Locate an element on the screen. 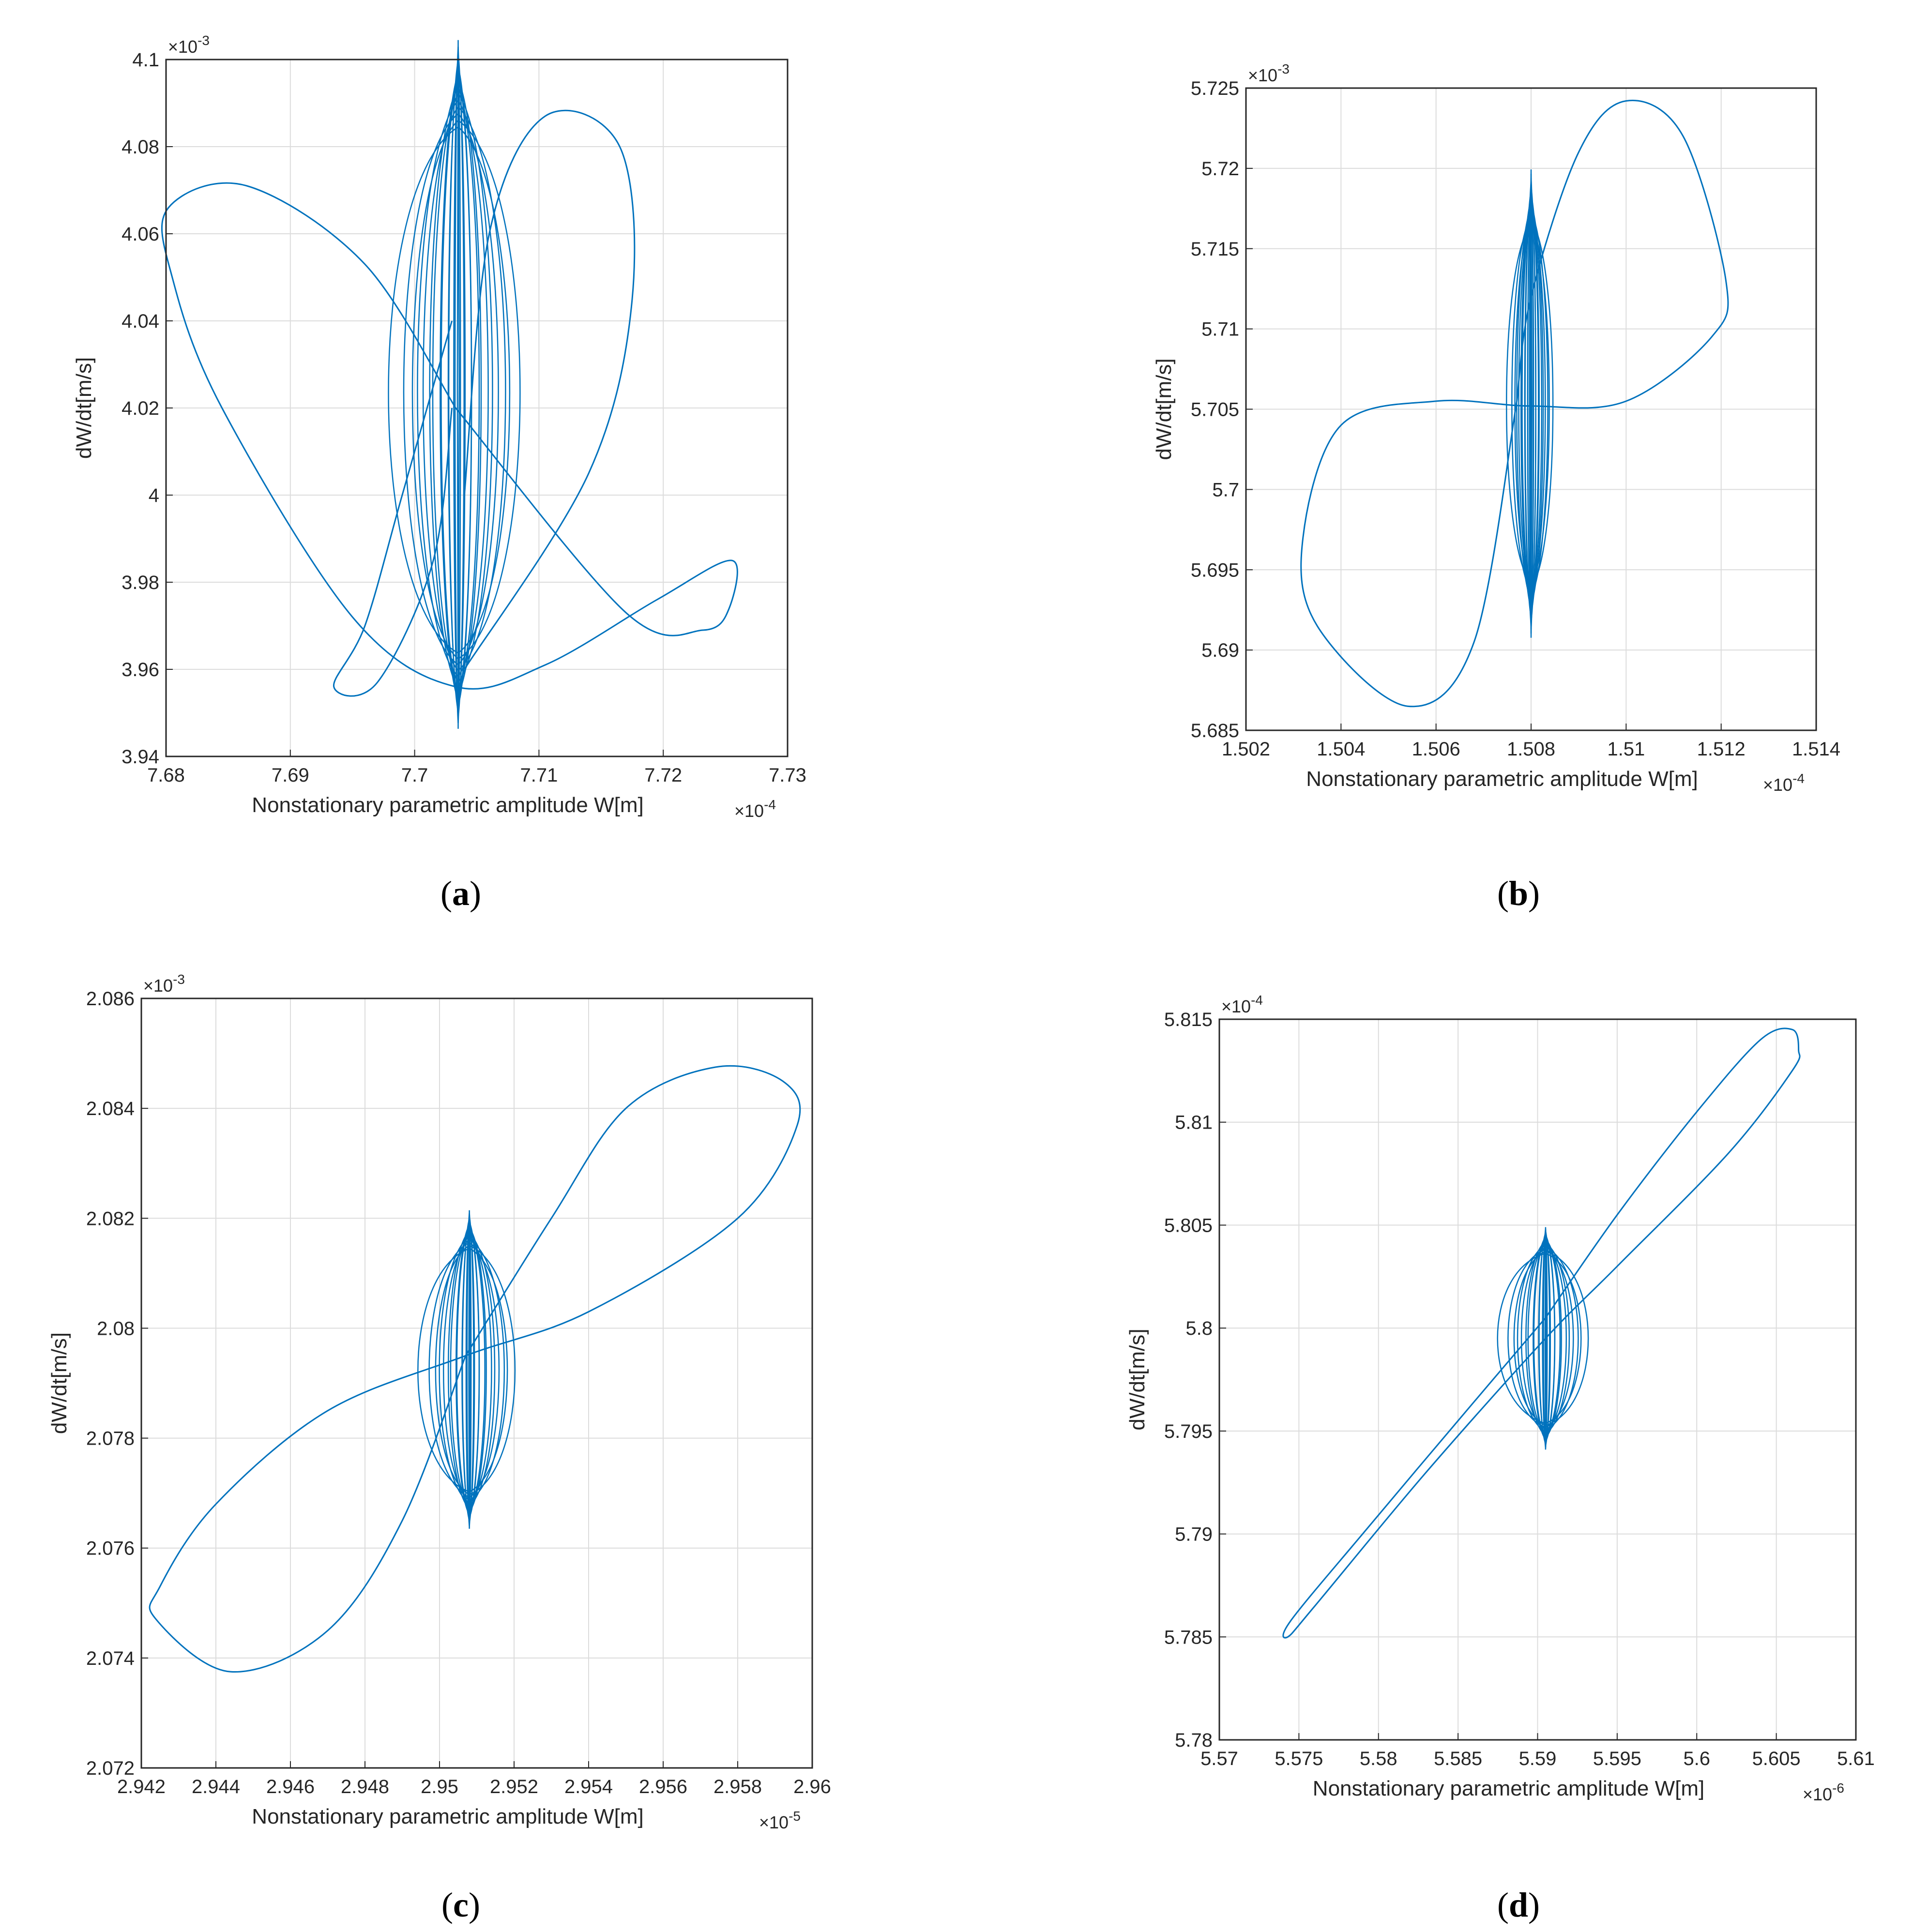  y-tick-label: 5.78 is located at coordinates (1194, 1740).